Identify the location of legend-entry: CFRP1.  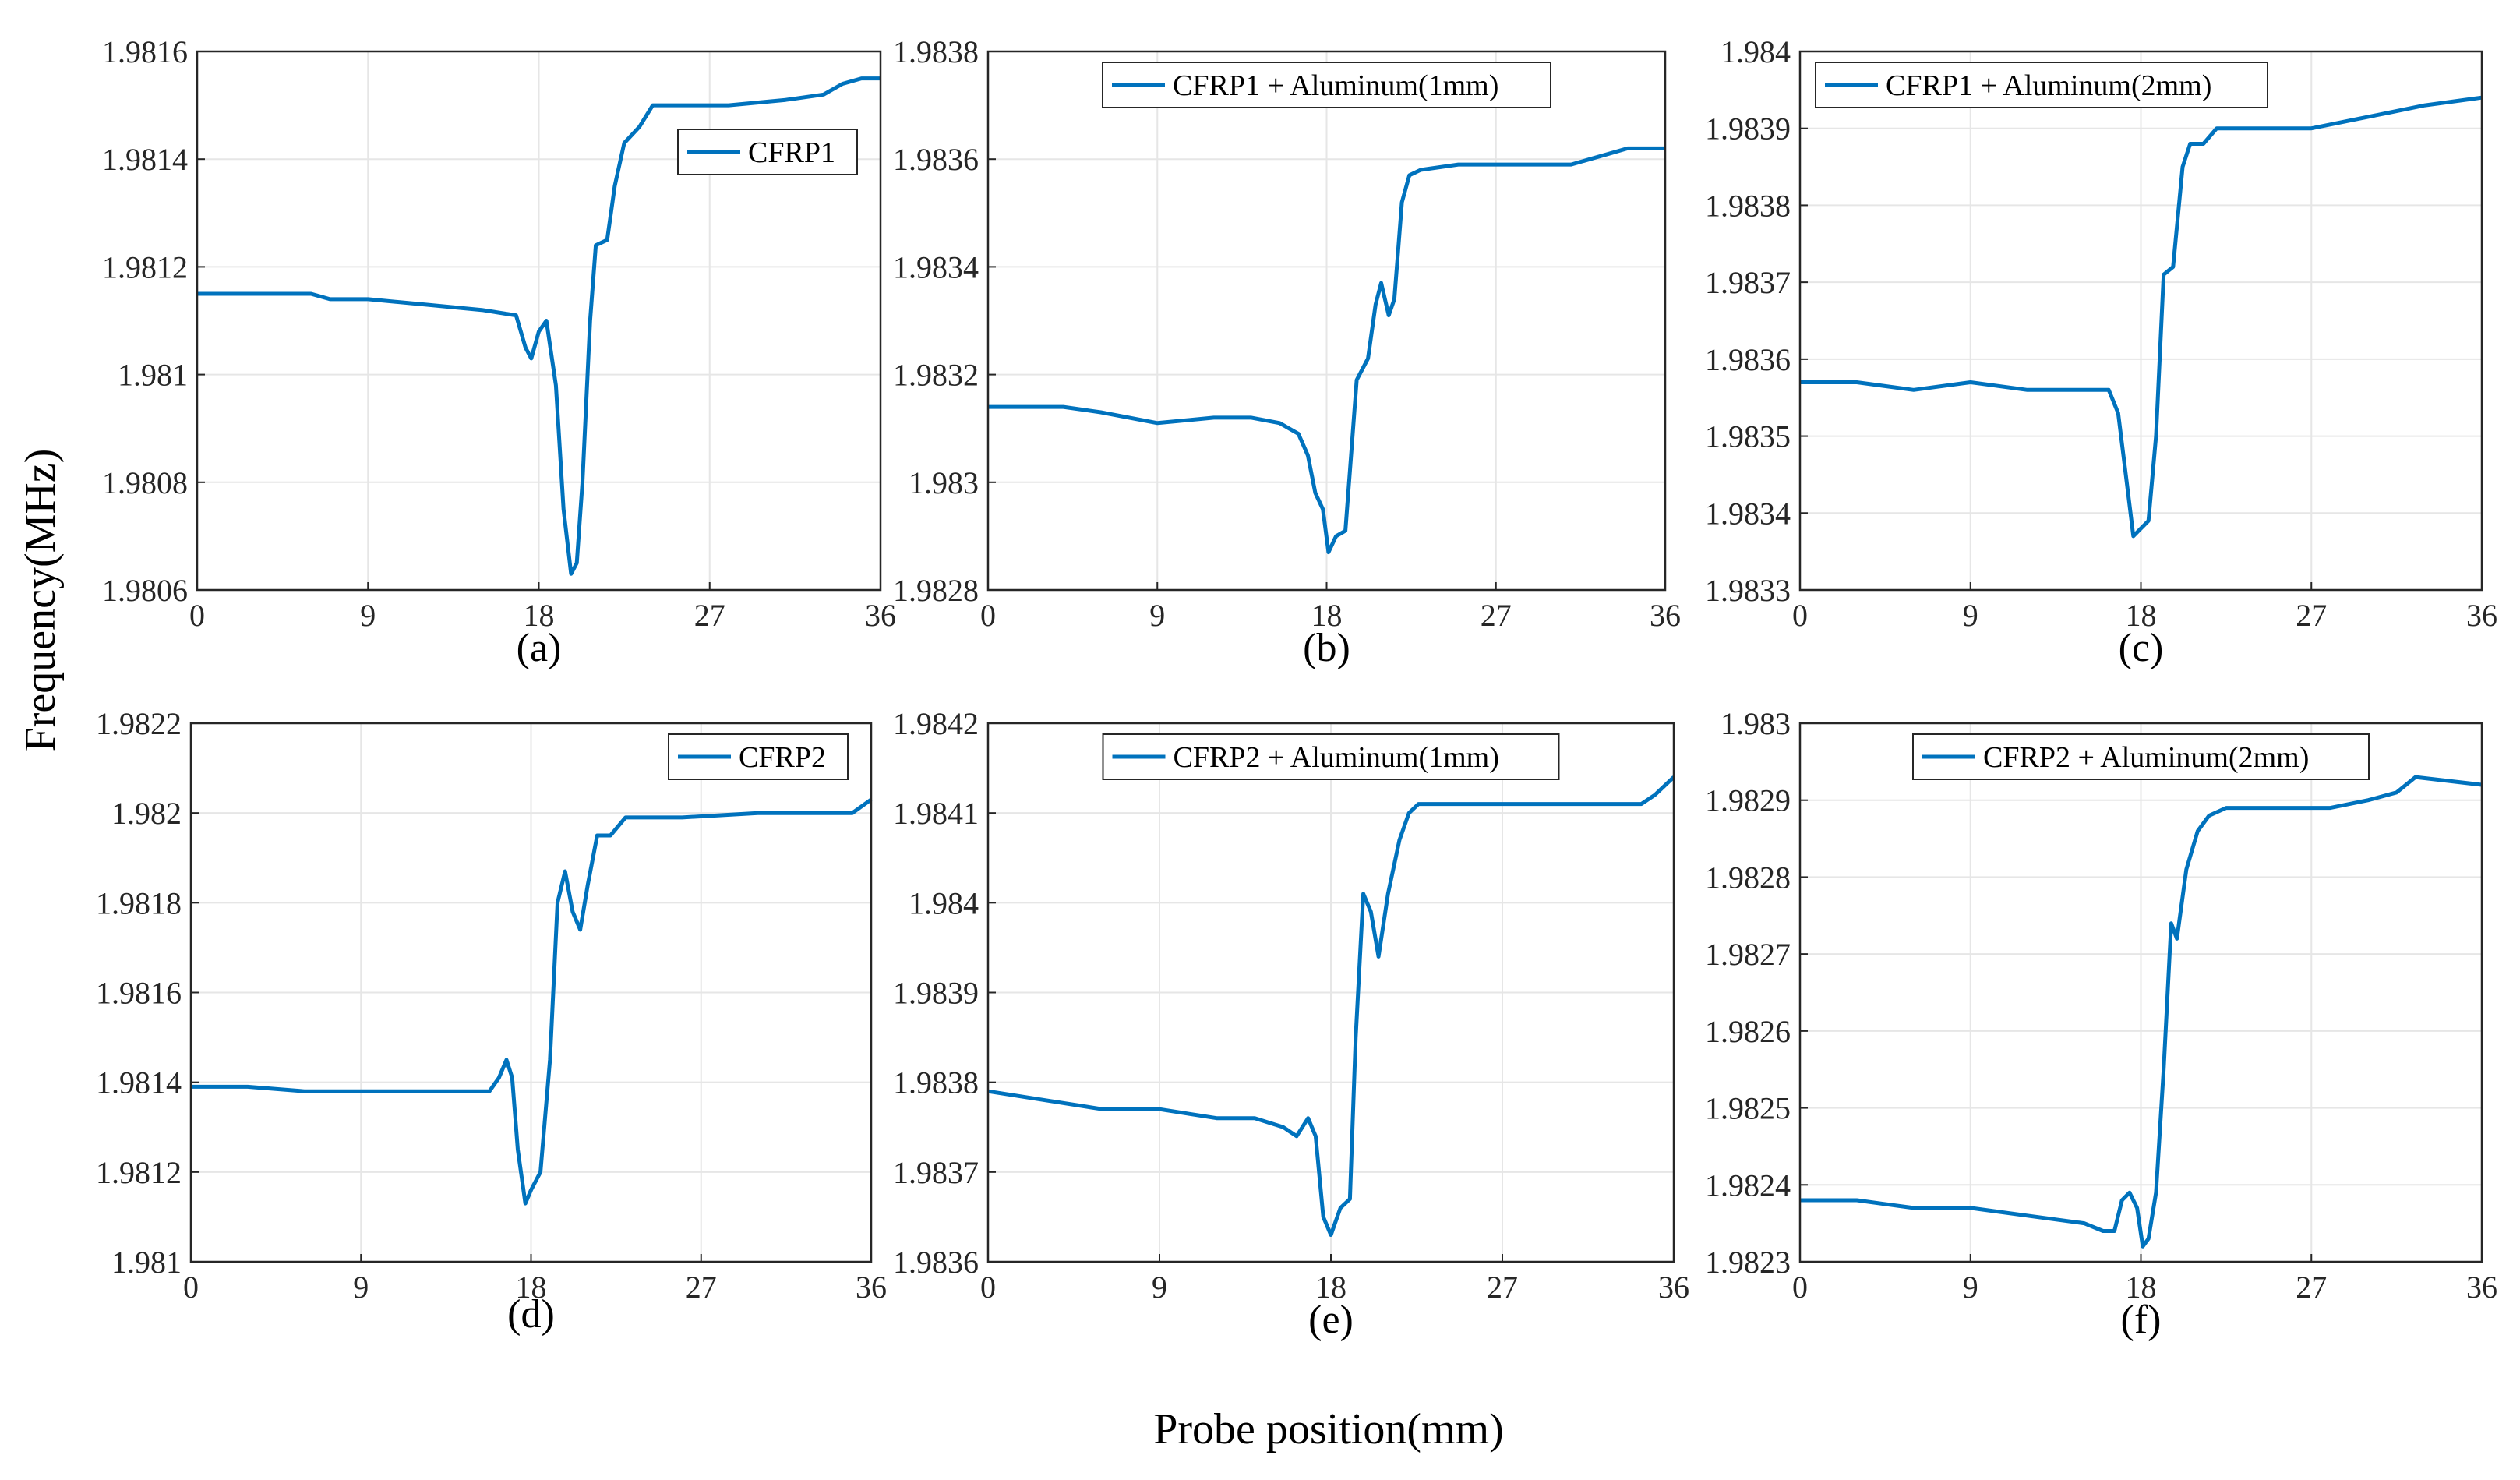
(792, 152).